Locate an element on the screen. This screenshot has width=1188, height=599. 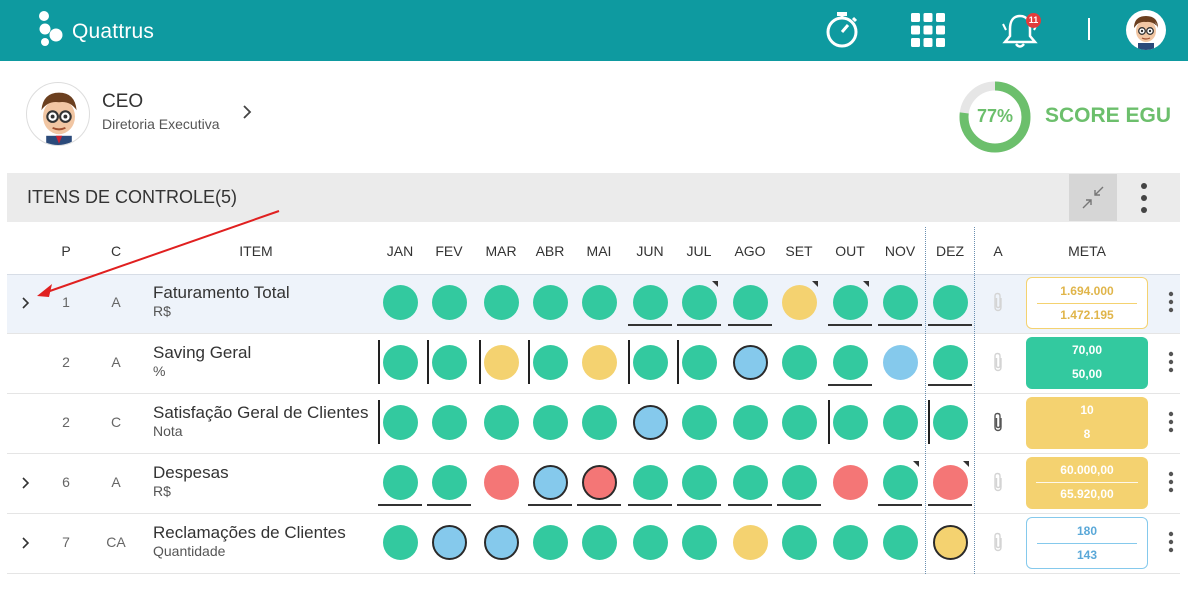
meta-target-box: 60.000,00 65.920,00 is located at coordinates (1087, 483).